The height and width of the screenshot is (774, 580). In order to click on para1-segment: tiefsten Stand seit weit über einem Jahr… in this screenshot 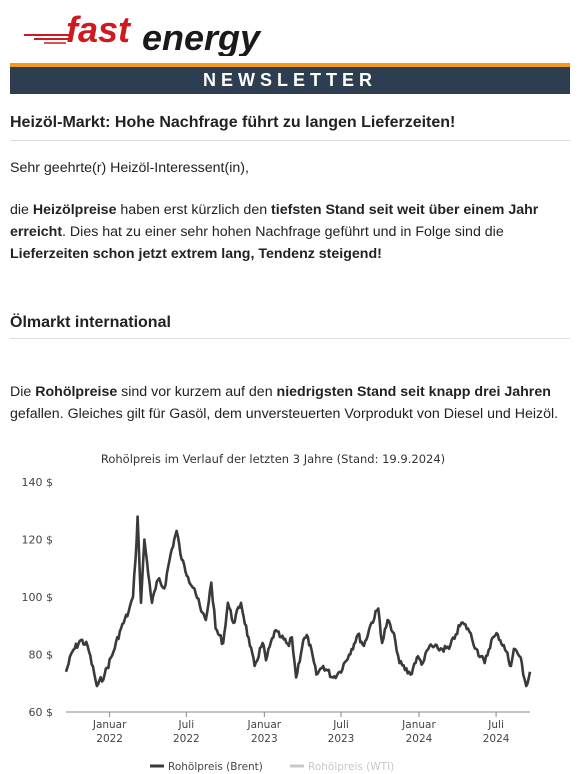, I will do `click(274, 221)`.